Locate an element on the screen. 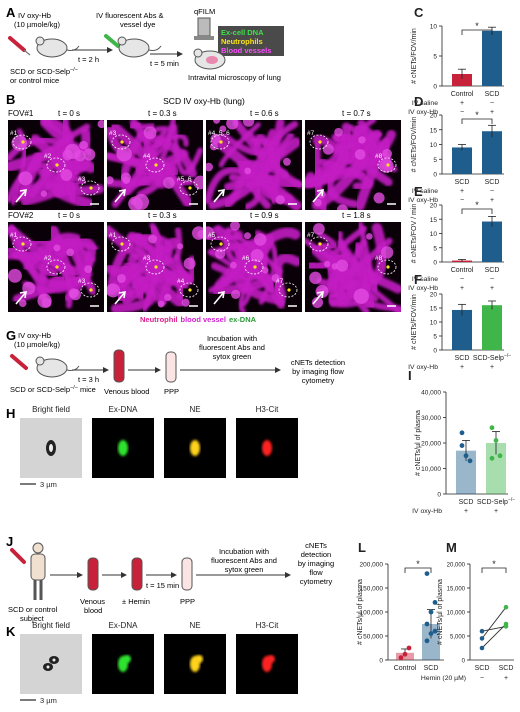 The image size is (520, 712). syringe-icon is located at coordinates (19, 46).